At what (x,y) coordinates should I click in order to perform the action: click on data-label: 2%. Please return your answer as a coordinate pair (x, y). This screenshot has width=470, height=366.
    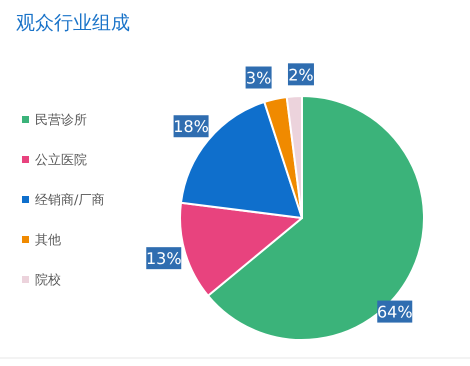
    Looking at the image, I should click on (301, 74).